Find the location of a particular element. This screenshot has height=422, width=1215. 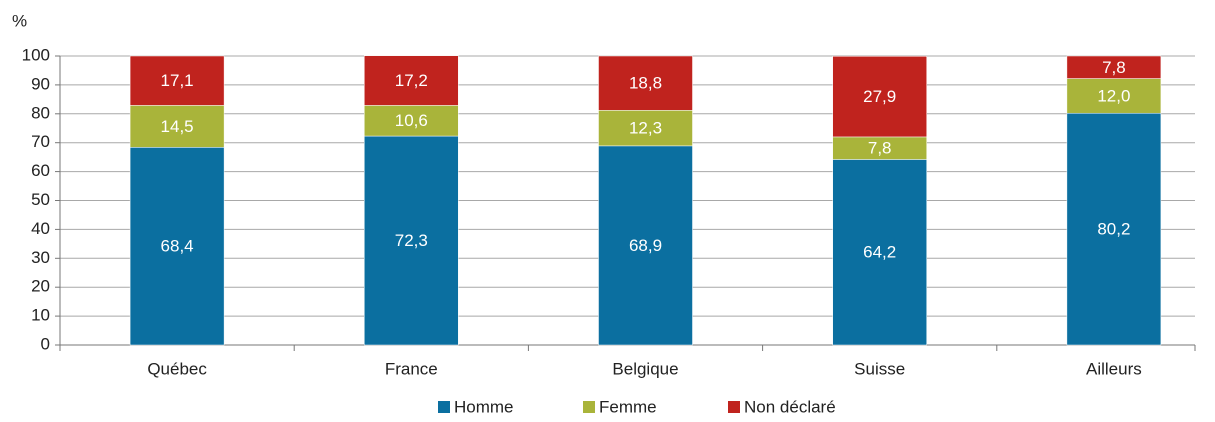

y-tick-label: 70 is located at coordinates (40, 141).